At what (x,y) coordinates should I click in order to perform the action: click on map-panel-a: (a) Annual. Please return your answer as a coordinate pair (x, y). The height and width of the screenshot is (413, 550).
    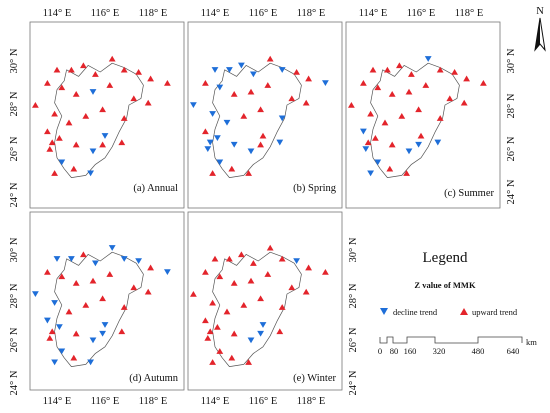
    Looking at the image, I should click on (107, 115).